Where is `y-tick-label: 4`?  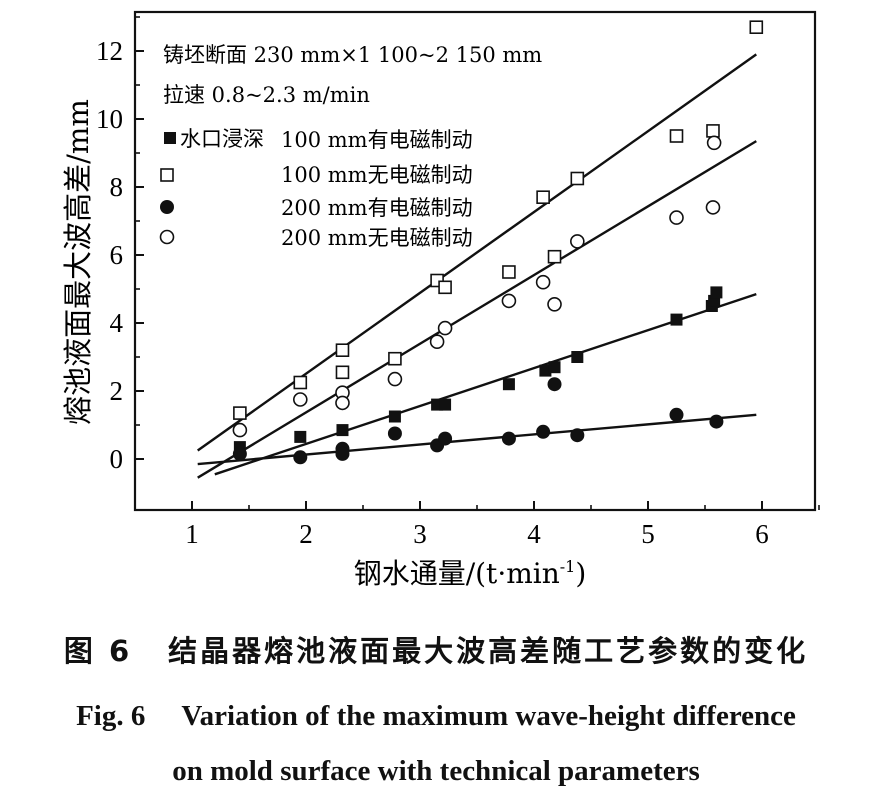
y-tick-label: 4 is located at coordinates (117, 323).